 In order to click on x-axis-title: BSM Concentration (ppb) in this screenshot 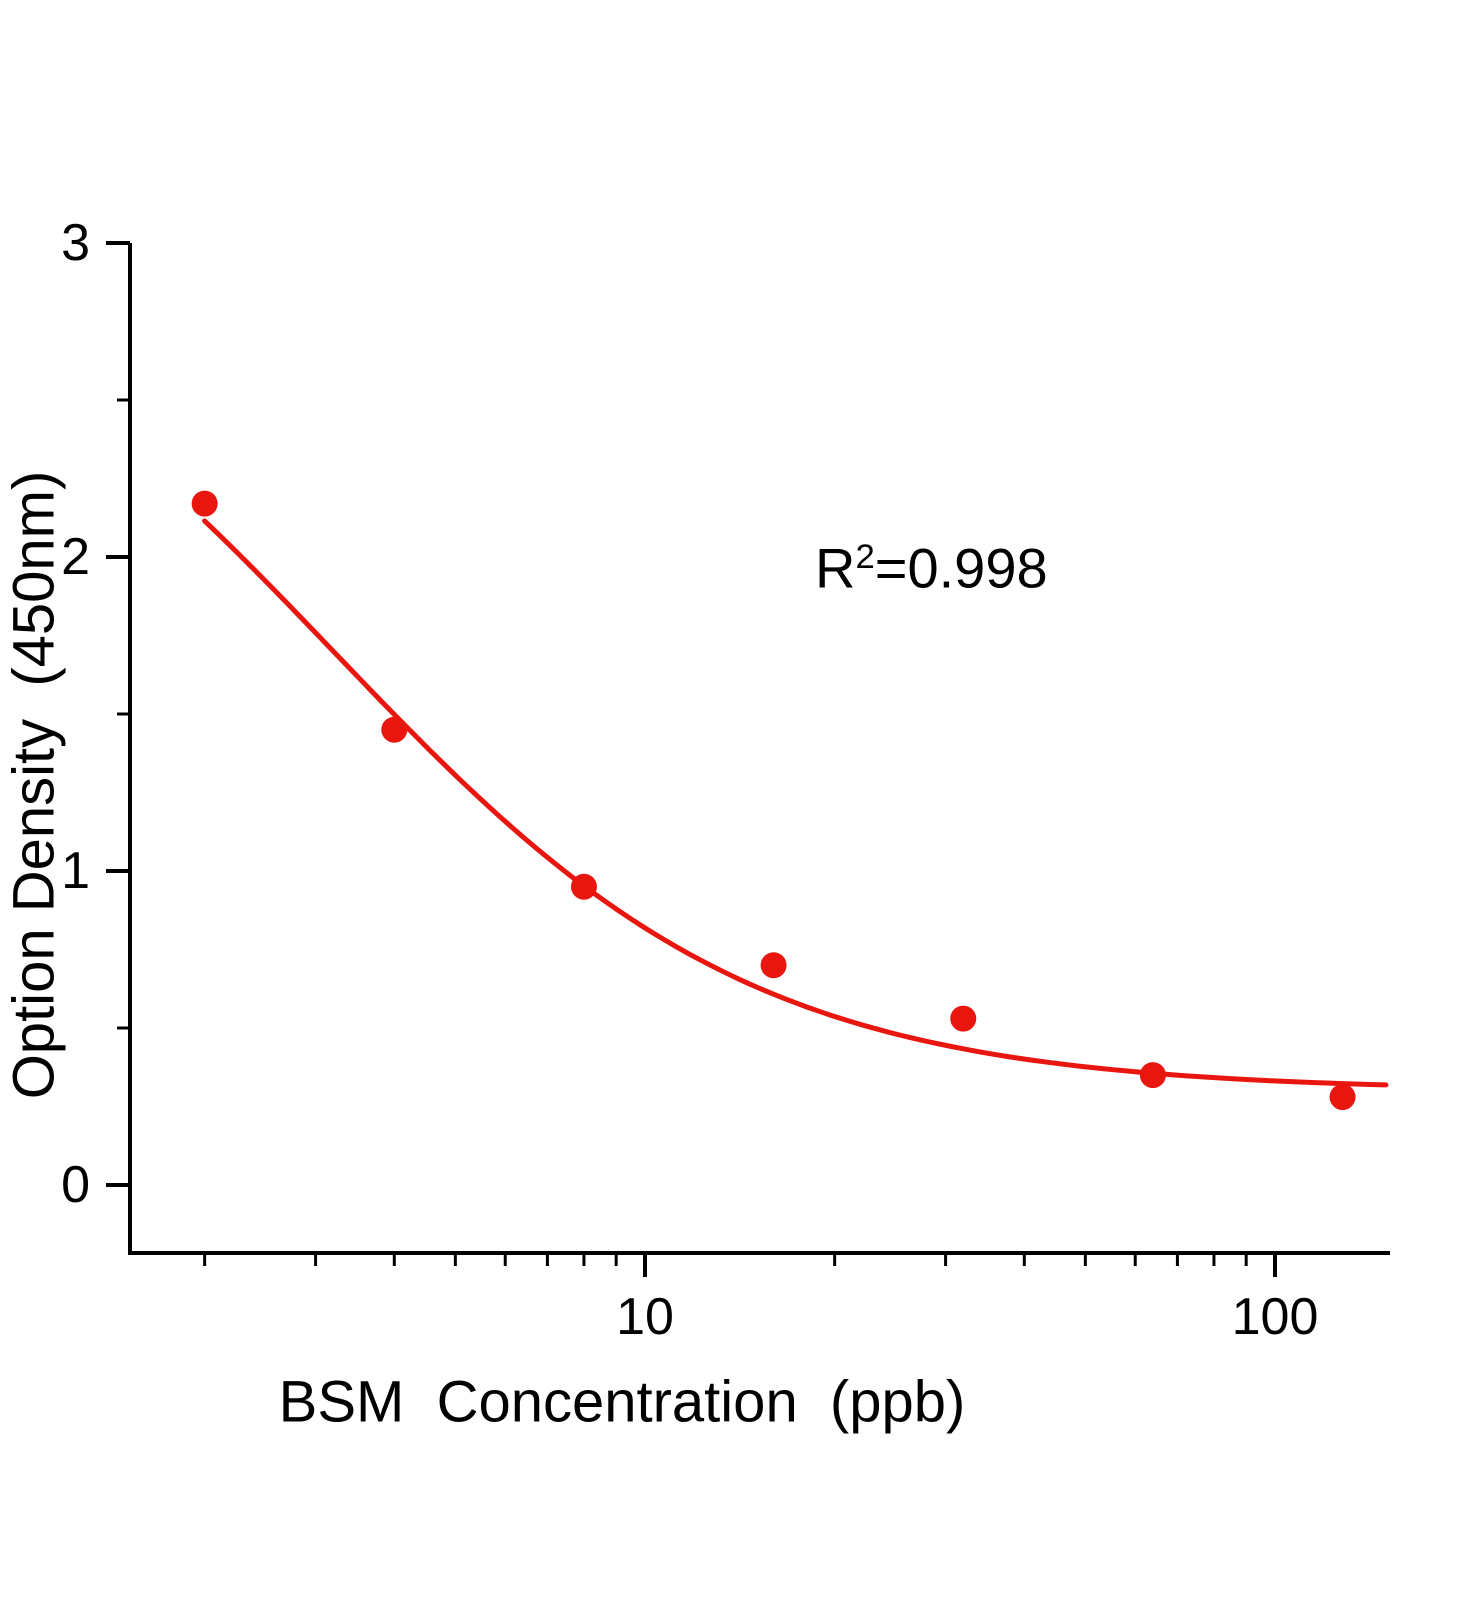, I will do `click(622, 1402)`.